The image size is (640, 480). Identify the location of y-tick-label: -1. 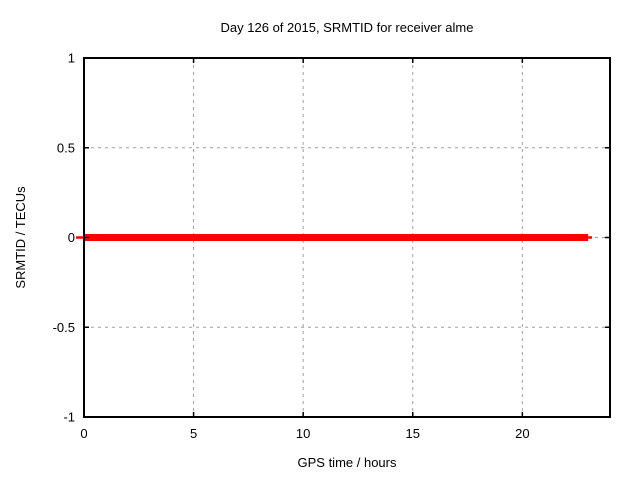
(69, 417).